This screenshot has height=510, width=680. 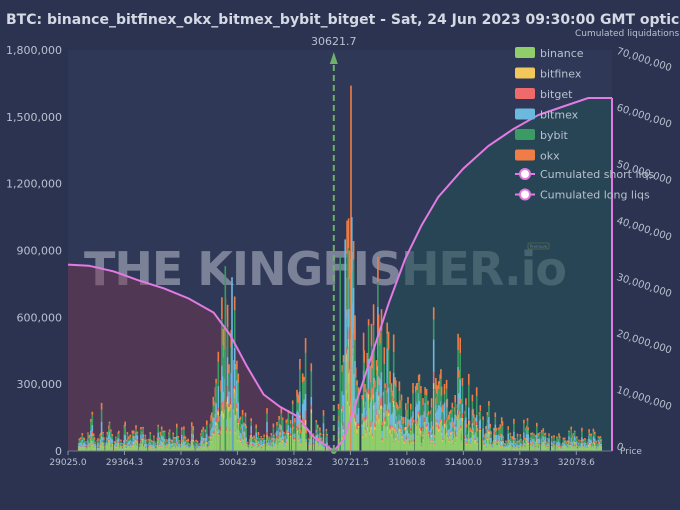 What do you see at coordinates (333, 58) in the screenshot?
I see `current-price-arrow` at bounding box center [333, 58].